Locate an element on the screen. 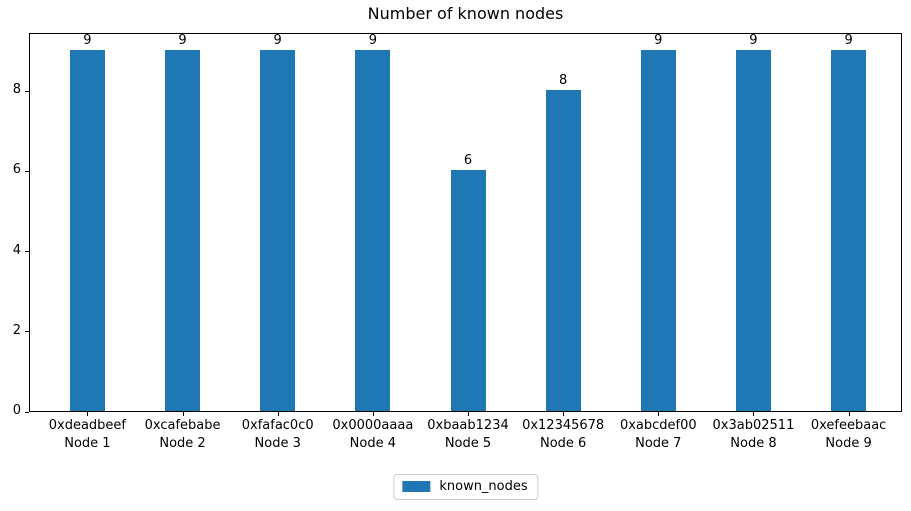 The height and width of the screenshot is (511, 911). x-tick-label-node: Node 5 is located at coordinates (468, 444).